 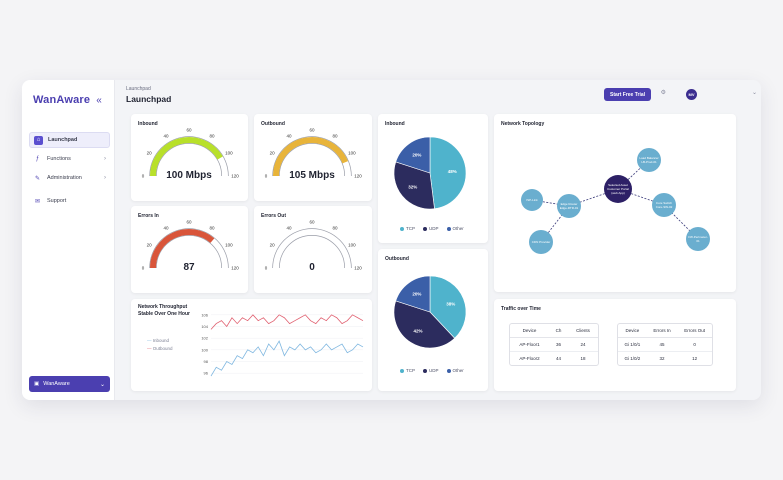 What do you see at coordinates (418, 330) in the screenshot?
I see `pie-slice-label: 42%` at bounding box center [418, 330].